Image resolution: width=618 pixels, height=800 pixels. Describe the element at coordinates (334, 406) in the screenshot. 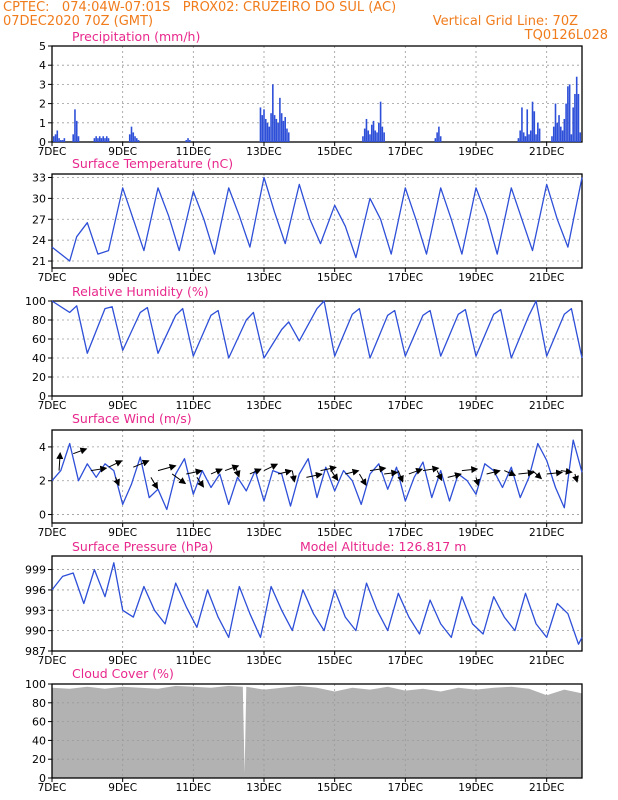

I see `humidity-xtick-label: 15DEC` at that location.